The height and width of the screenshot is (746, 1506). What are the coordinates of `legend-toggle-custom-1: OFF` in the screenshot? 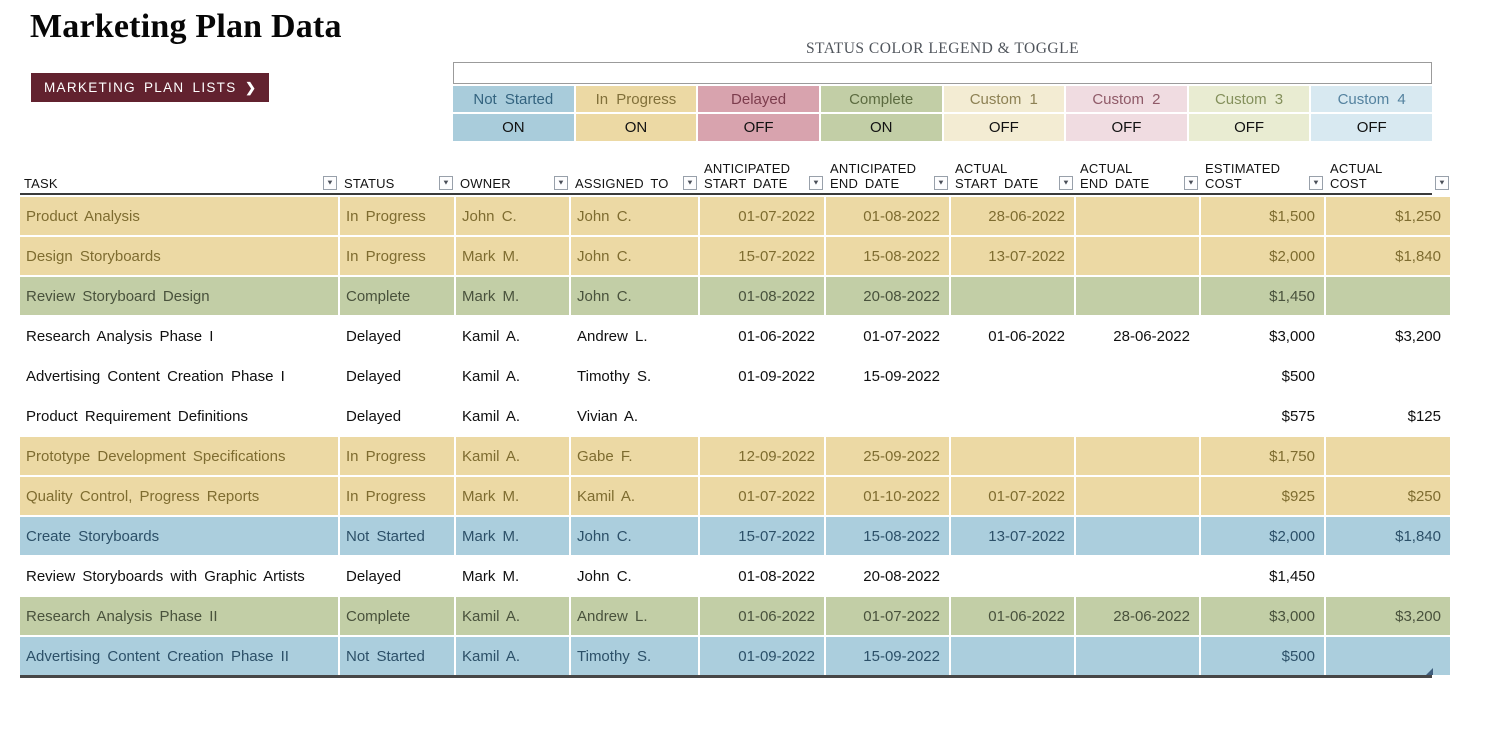 It's located at (1004, 127).